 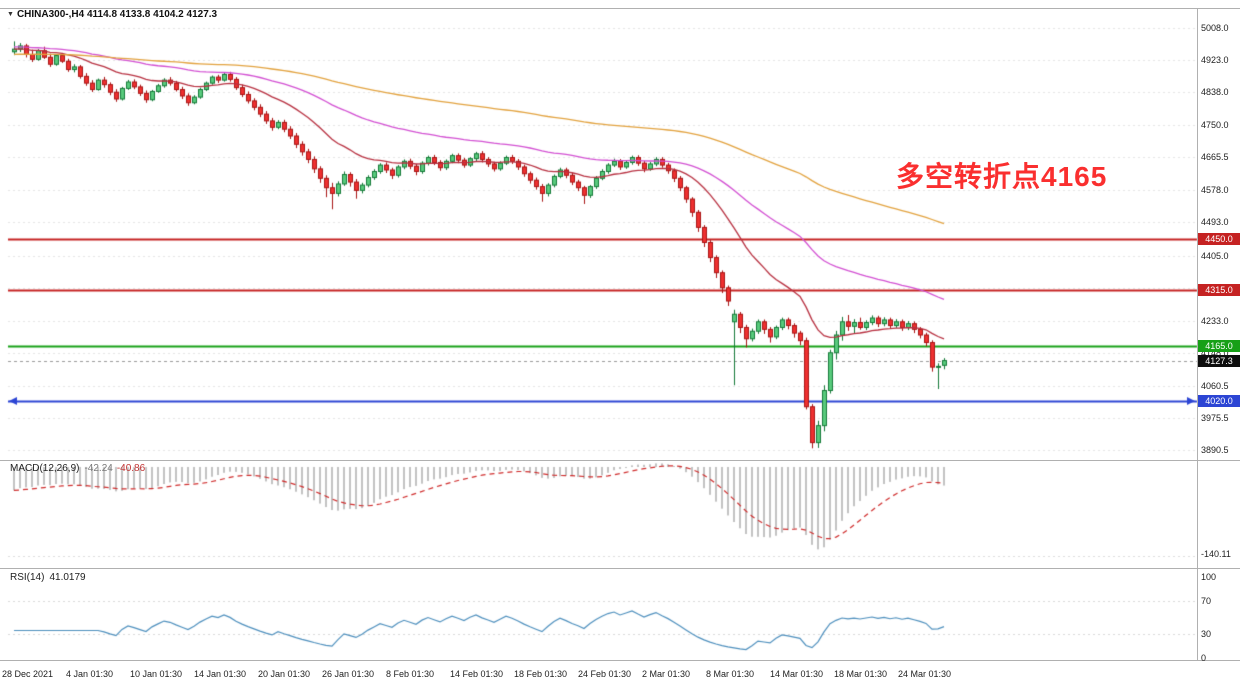 What do you see at coordinates (27, 577) in the screenshot?
I see `rsi-name: RSI(14)` at bounding box center [27, 577].